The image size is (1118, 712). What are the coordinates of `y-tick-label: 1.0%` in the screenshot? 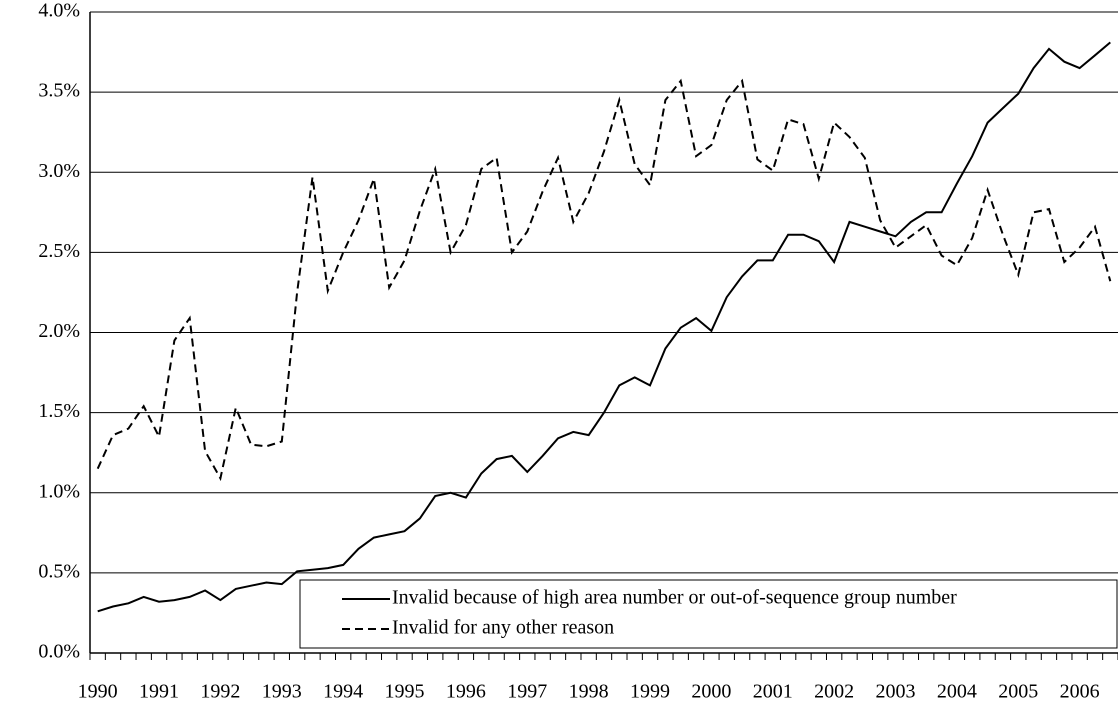 It's located at (59, 491).